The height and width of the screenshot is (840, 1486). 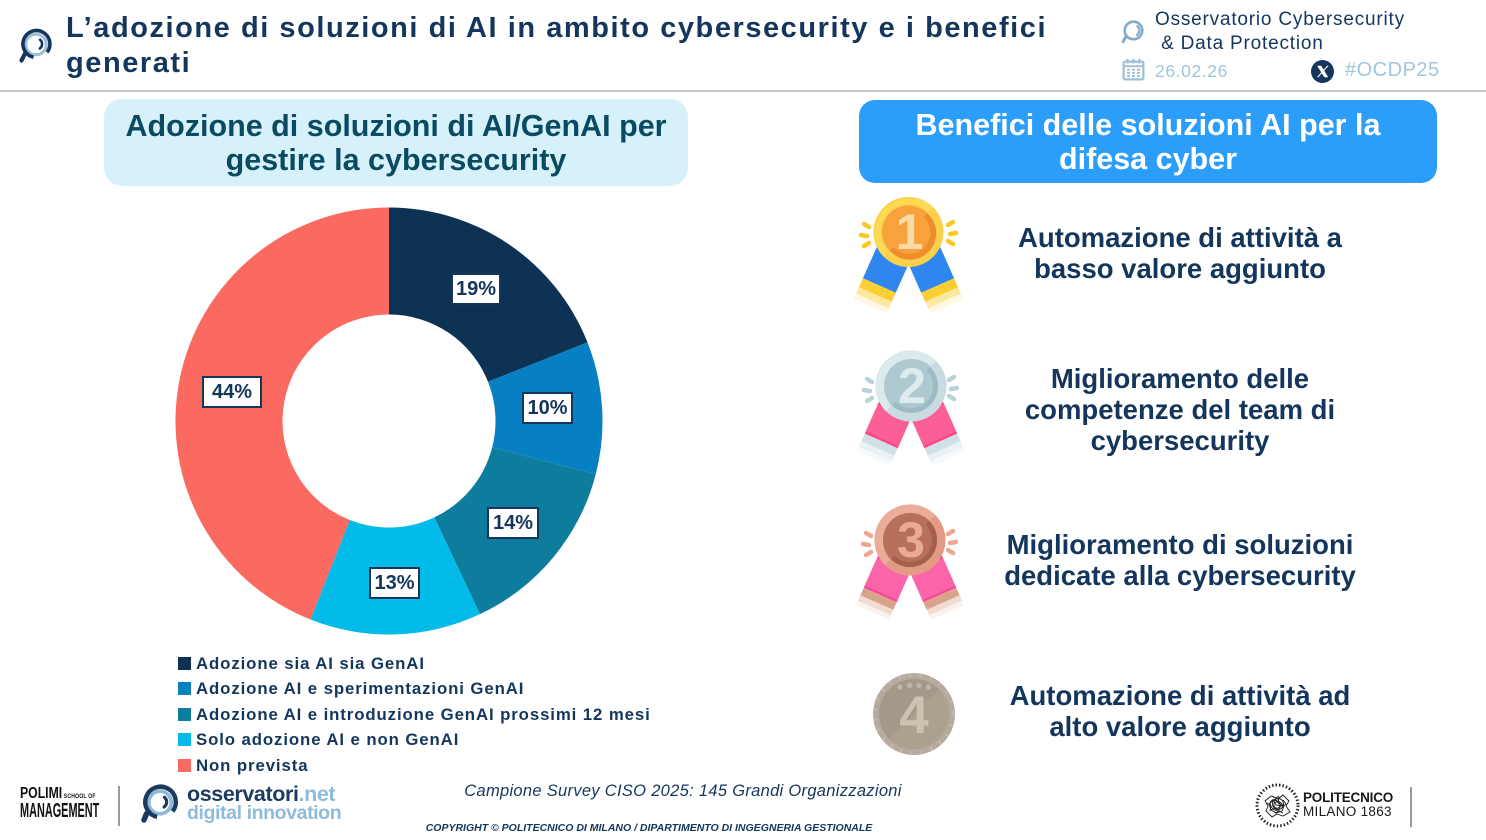 I want to click on svg-text: 1, so click(x=910, y=232).